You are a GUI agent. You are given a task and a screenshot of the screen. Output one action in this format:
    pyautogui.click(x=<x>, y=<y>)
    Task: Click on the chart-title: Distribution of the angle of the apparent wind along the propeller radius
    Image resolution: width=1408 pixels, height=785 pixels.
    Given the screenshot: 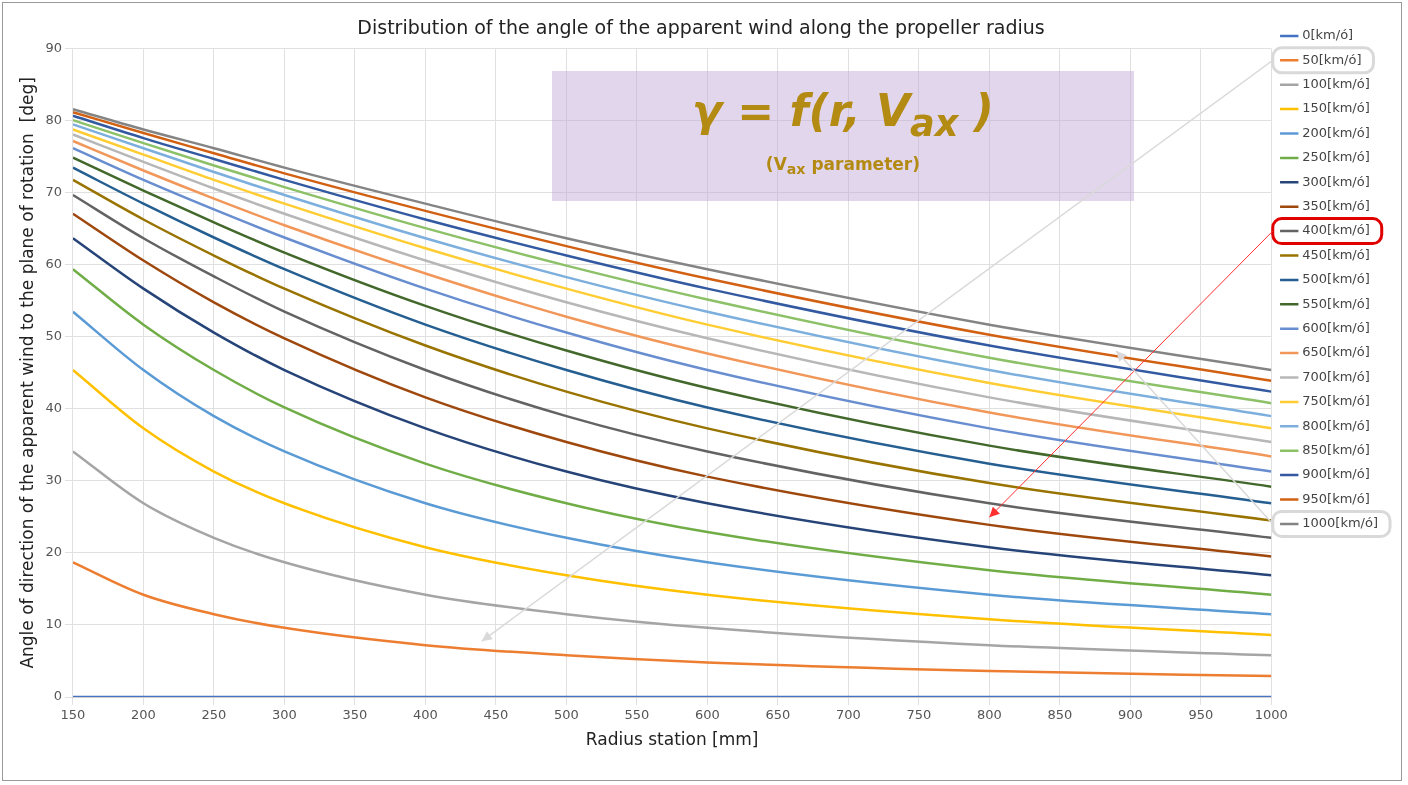 What is the action you would take?
    pyautogui.click(x=701, y=27)
    